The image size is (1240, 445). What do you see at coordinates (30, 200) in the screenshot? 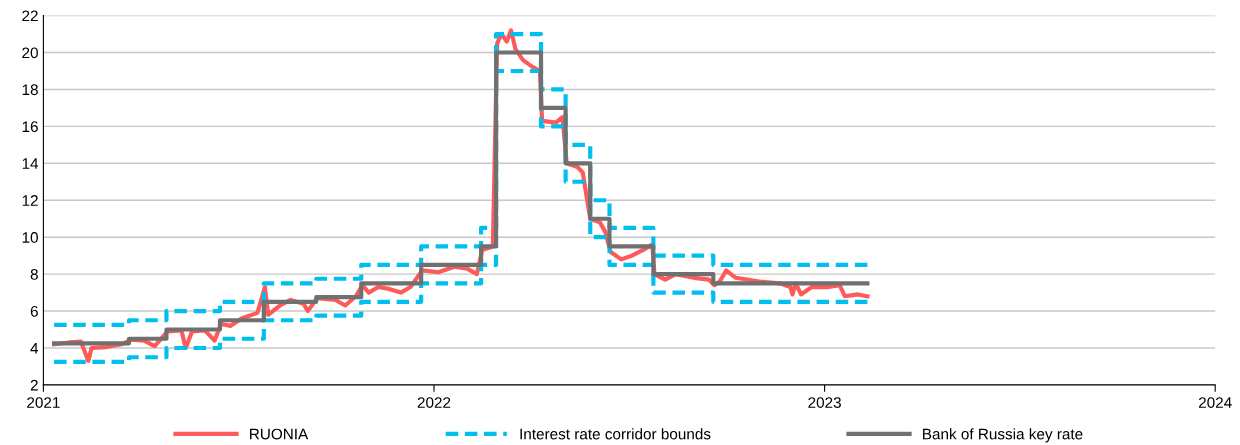
I see `y-tick-label: 12` at bounding box center [30, 200].